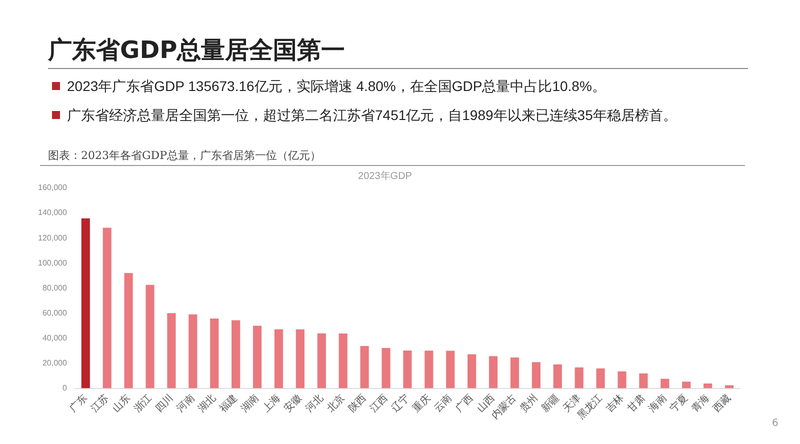 This screenshot has width=800, height=444. What do you see at coordinates (100, 403) in the screenshot?
I see `x-tick-label: 江苏` at bounding box center [100, 403].